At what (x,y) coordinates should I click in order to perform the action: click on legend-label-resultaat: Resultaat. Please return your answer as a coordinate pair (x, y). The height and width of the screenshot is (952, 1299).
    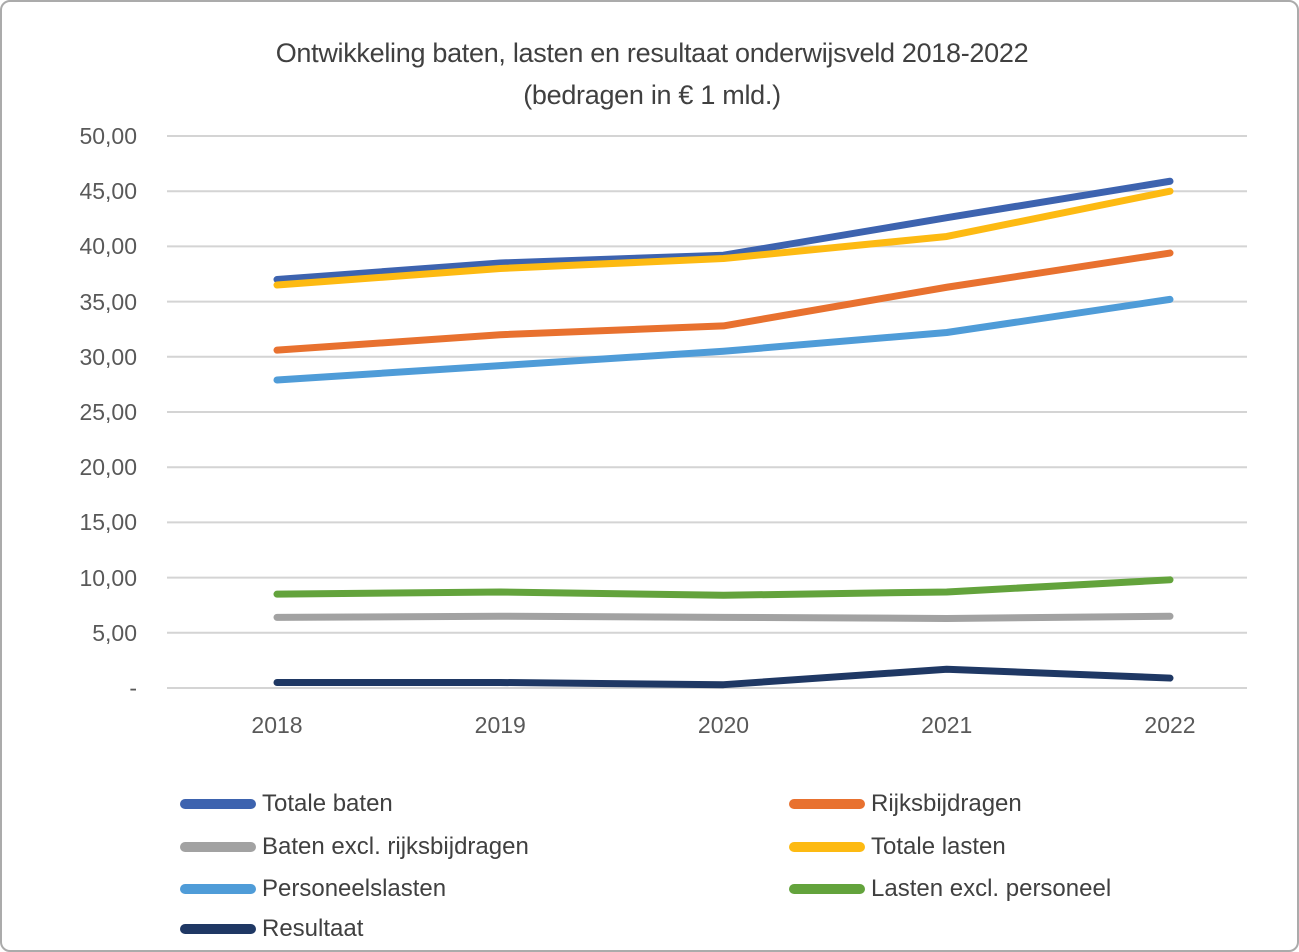
    Looking at the image, I should click on (313, 928).